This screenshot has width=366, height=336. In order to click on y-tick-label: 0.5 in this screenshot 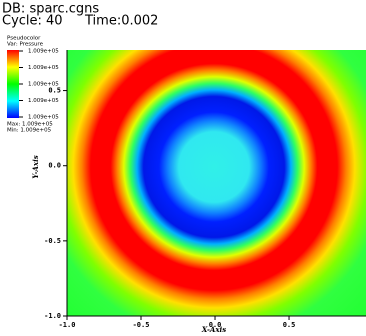, I will do `click(54, 91)`.